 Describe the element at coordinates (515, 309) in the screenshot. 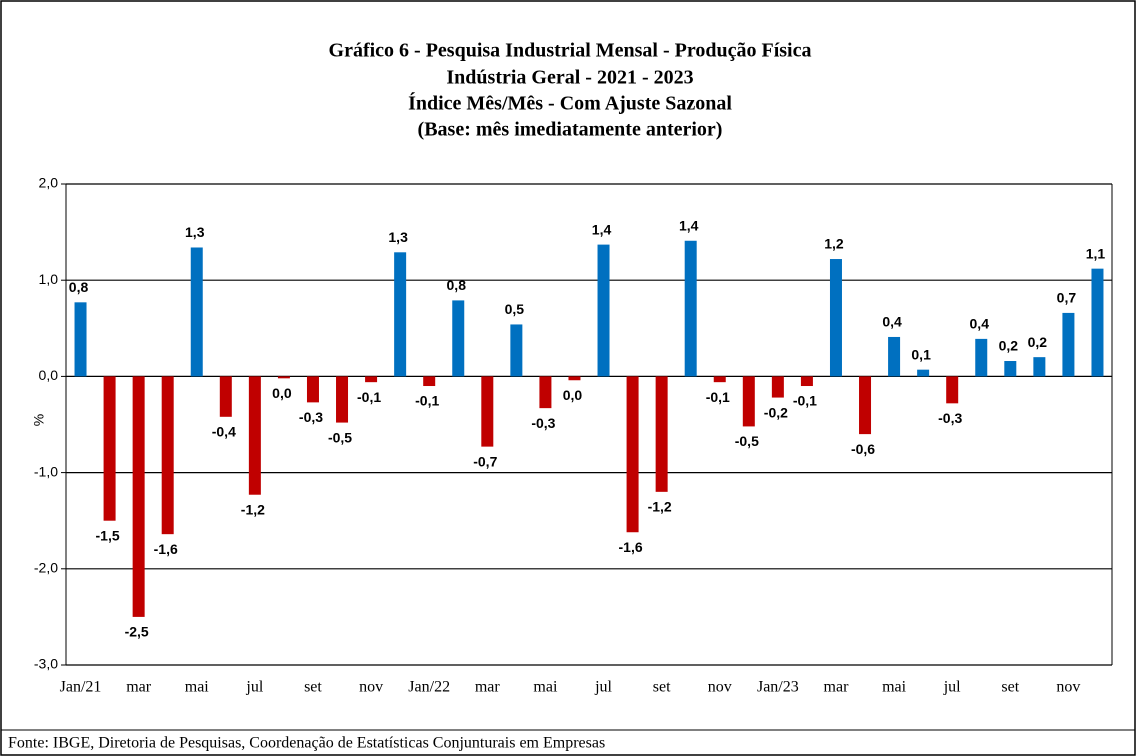

I see `value-label: 0,5` at that location.